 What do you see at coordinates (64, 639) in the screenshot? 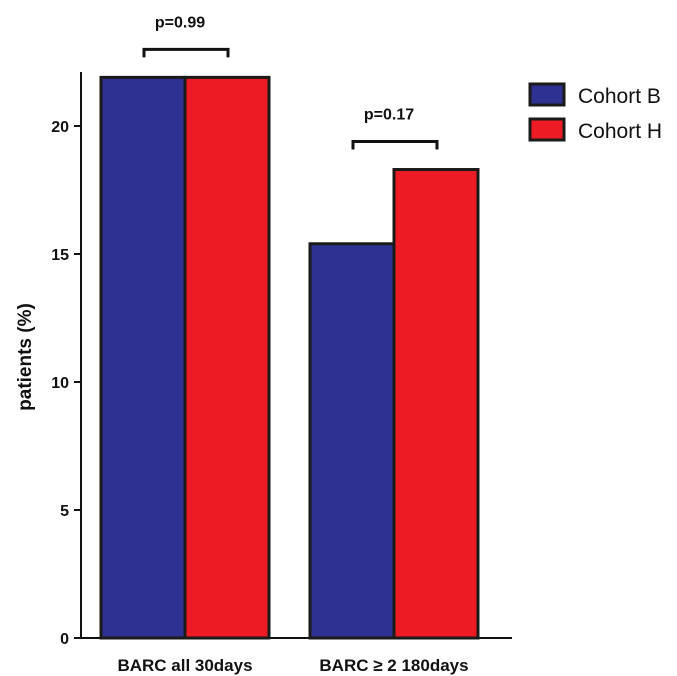
I see `y-tick-label: 0` at bounding box center [64, 639].